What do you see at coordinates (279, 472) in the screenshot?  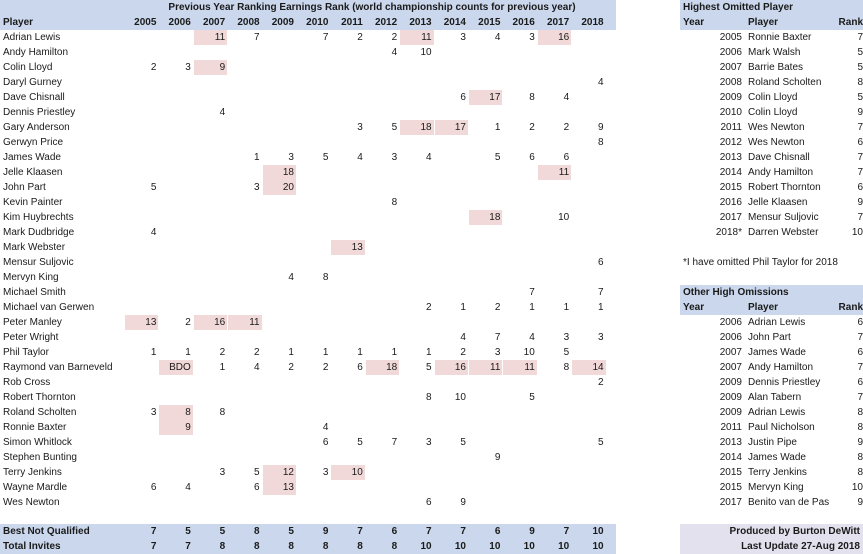 I see `rank-cell-highlighted: 12` at bounding box center [279, 472].